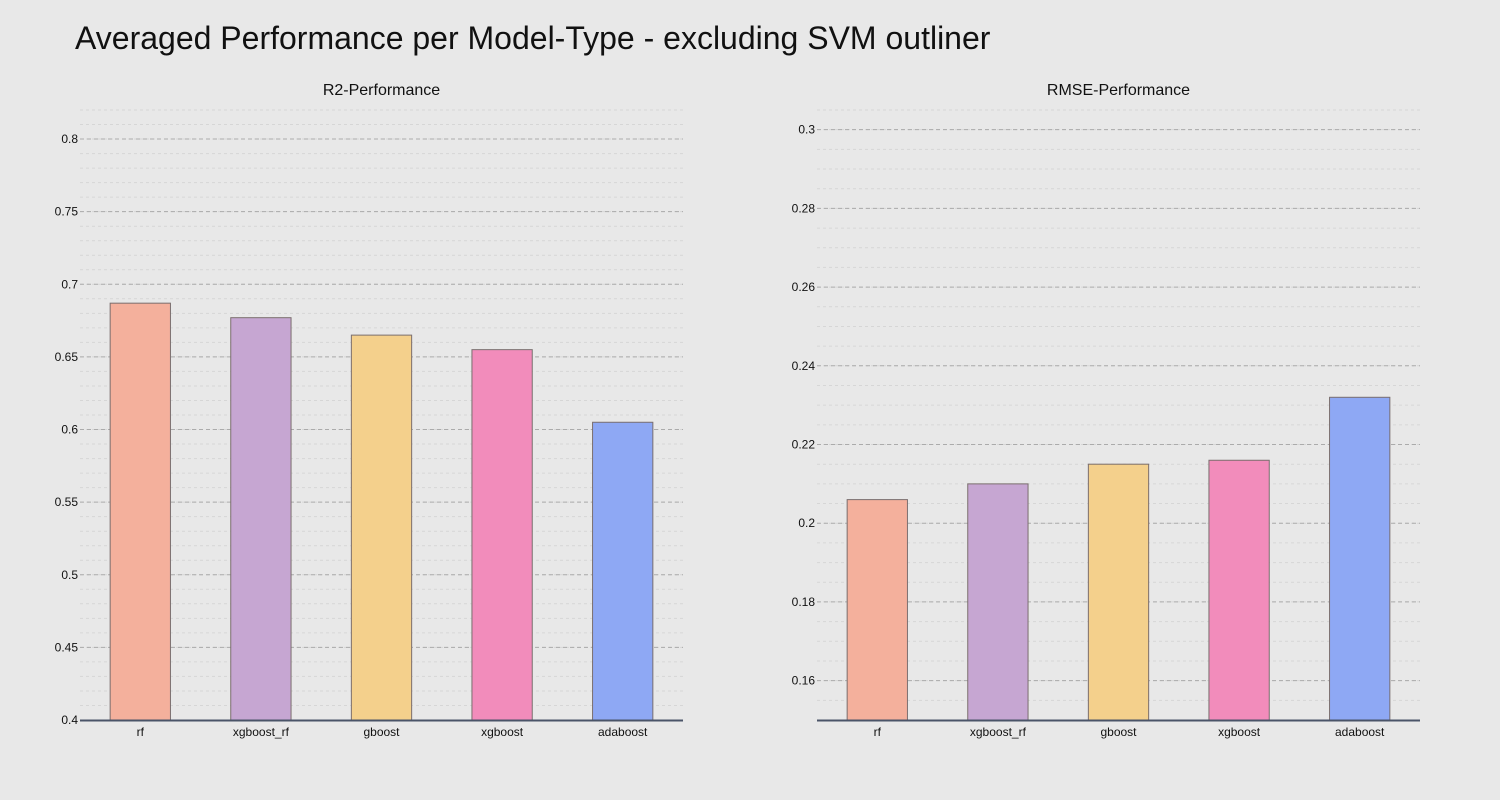 The height and width of the screenshot is (800, 1500). I want to click on y-tick-label: 0.55, so click(67, 502).